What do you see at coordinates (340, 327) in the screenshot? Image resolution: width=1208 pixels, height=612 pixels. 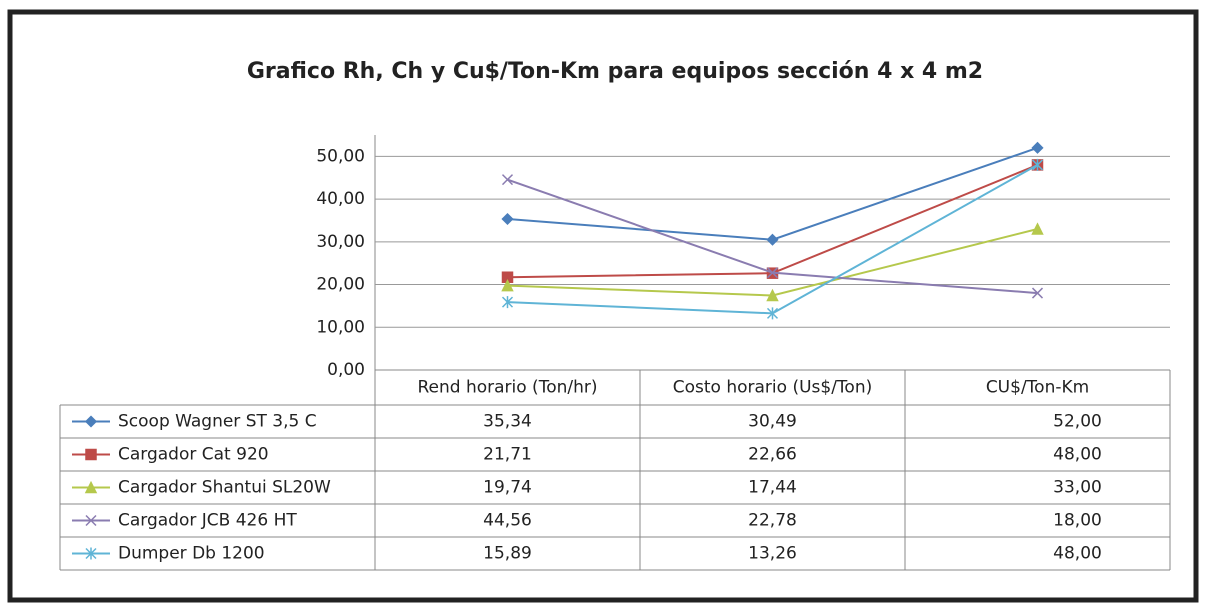 I see `y-tick-label: 10,00` at bounding box center [340, 327].